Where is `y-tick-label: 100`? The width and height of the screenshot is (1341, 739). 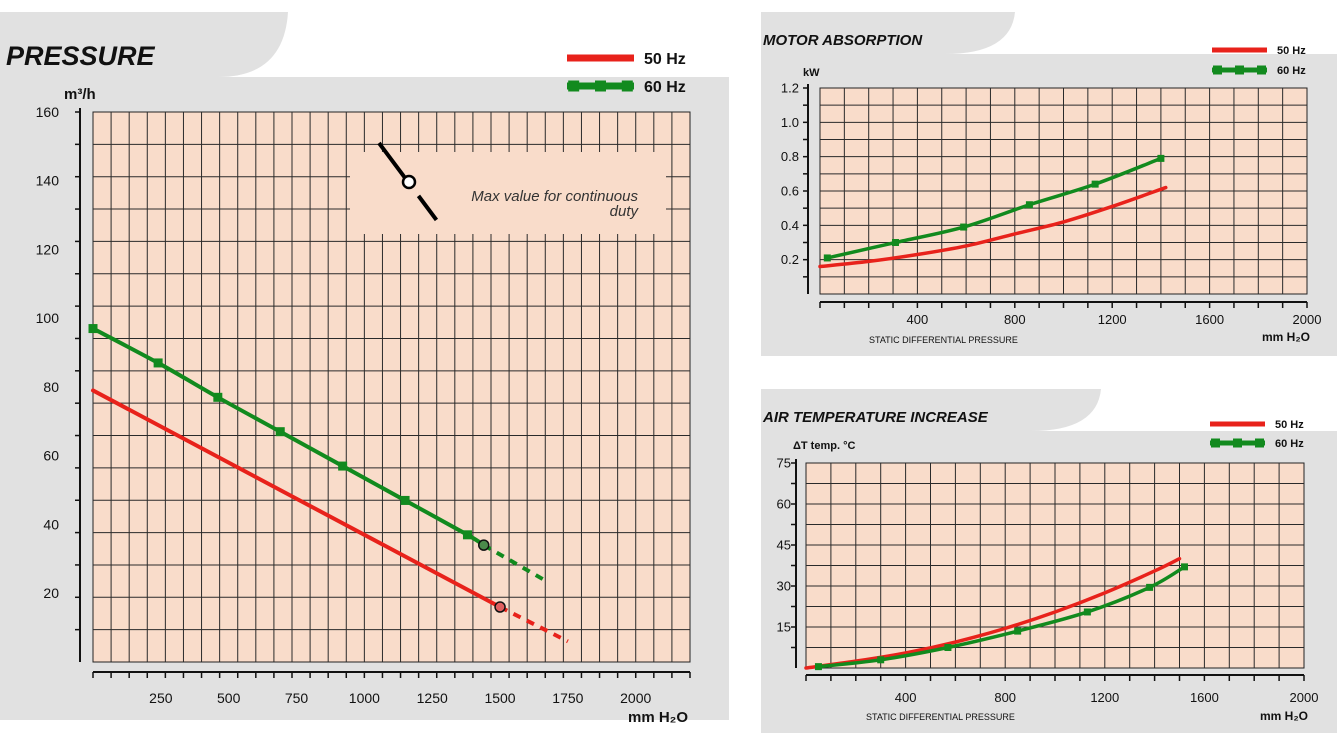 y-tick-label: 100 is located at coordinates (48, 318).